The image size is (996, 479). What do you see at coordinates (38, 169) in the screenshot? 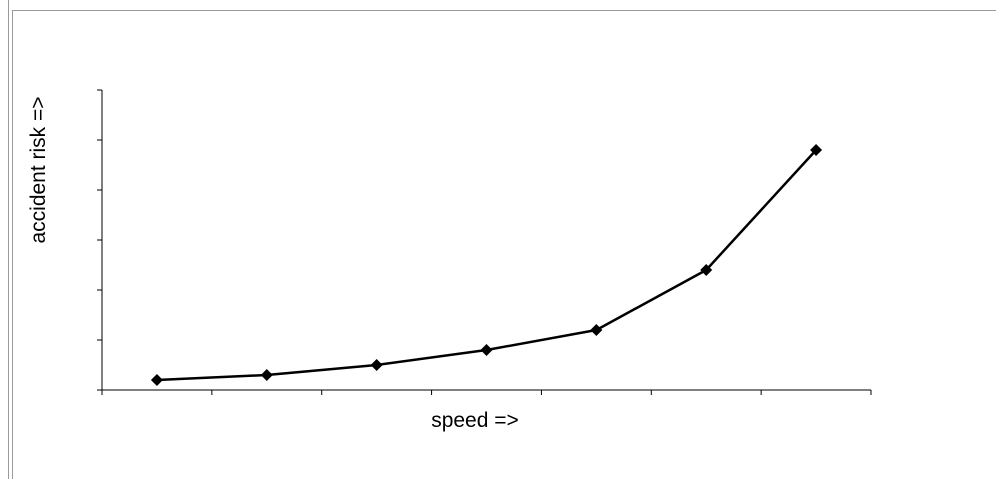
I see `y-axis-title: accident risk =>` at bounding box center [38, 169].